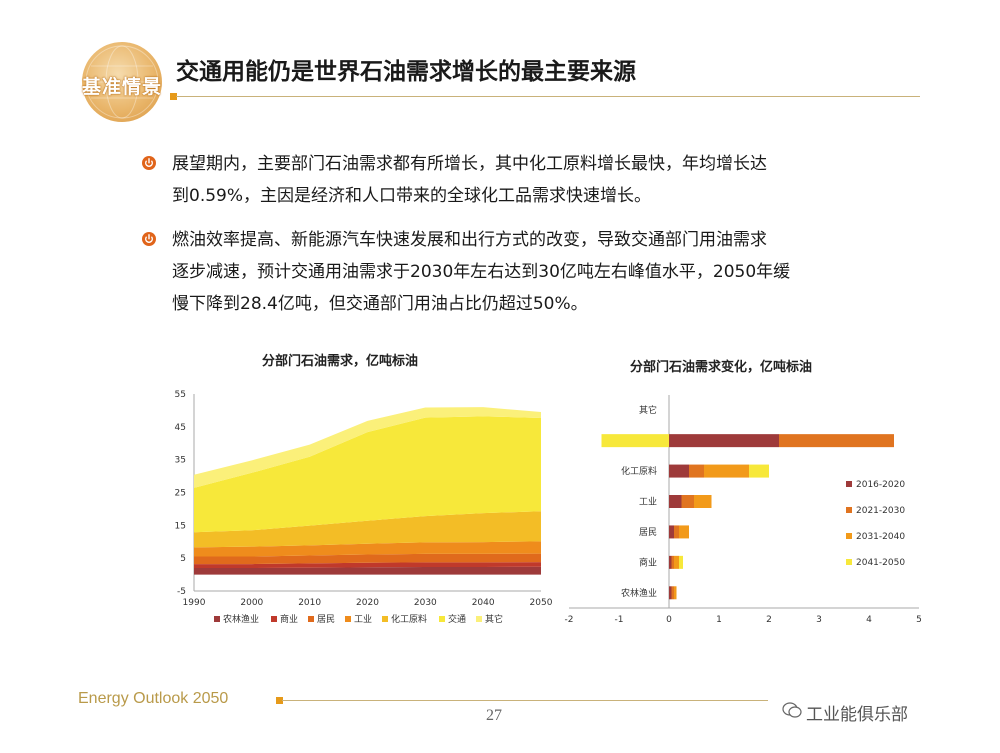  What do you see at coordinates (181, 592) in the screenshot?
I see `y-tick-label: -5` at bounding box center [181, 592].